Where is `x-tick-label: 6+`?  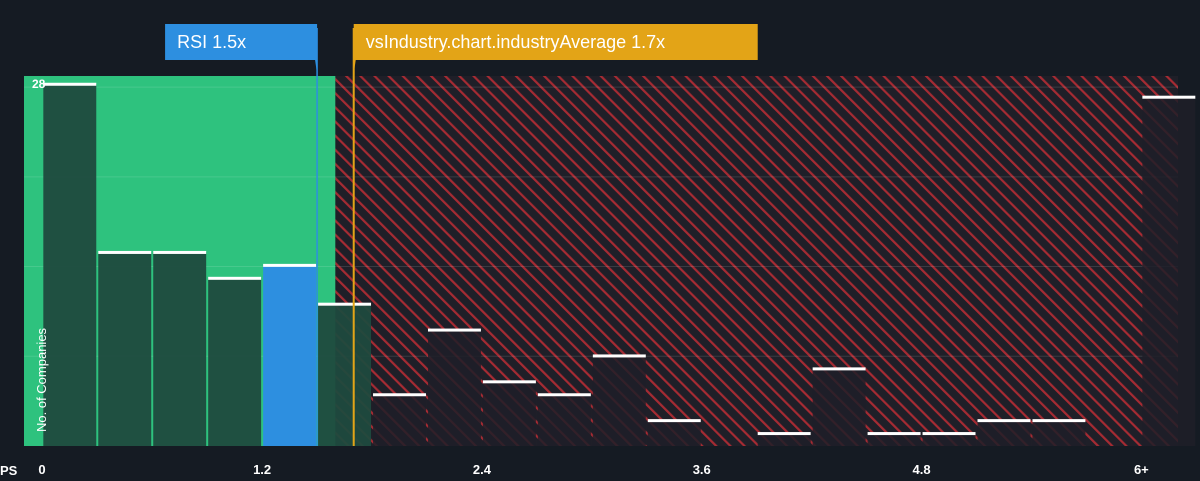 x-tick-label: 6+ is located at coordinates (1141, 469).